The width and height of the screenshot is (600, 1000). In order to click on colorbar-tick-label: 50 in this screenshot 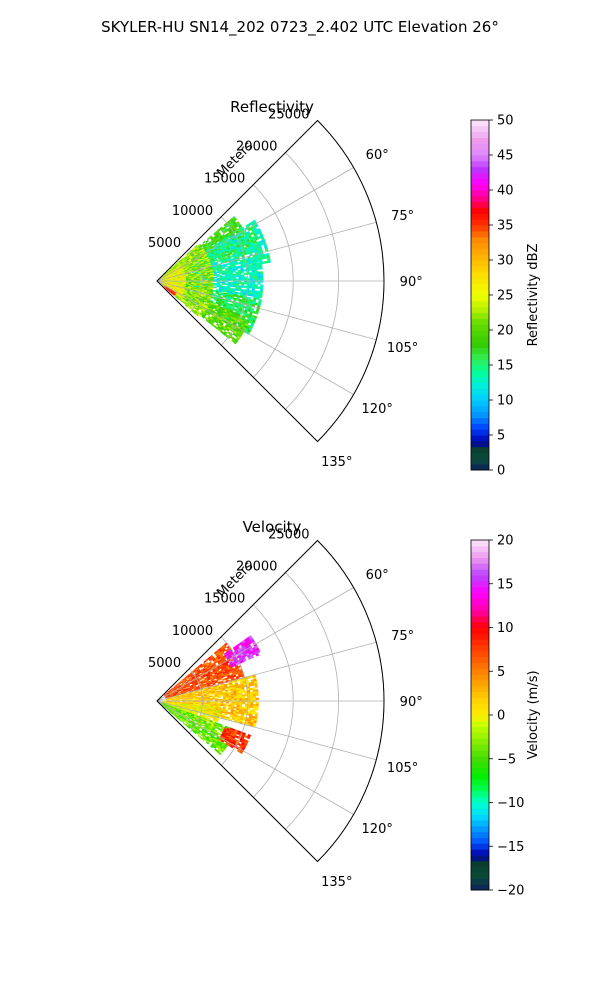, I will do `click(505, 121)`.